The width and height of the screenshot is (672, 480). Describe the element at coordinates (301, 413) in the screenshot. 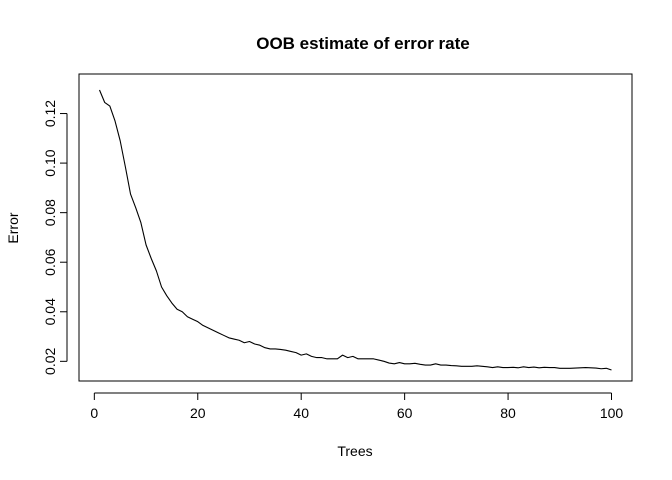

I see `x-tick-label: 40` at that location.